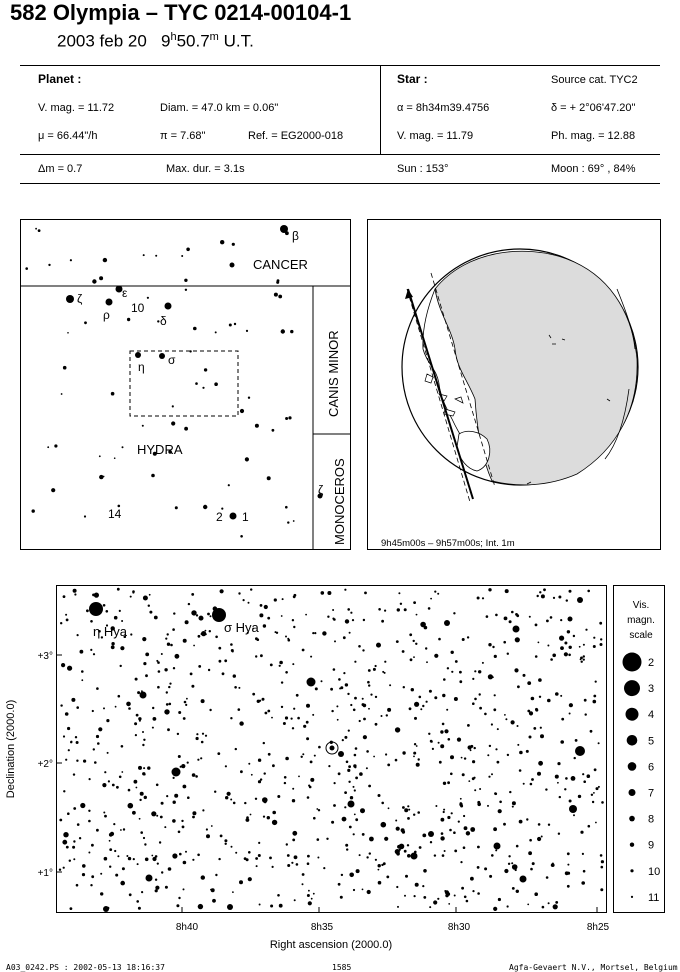 The height and width of the screenshot is (972, 680). I want to click on scale-rows: 2 3 4 5 6 7 8 9 10 11, so click(641, 778).